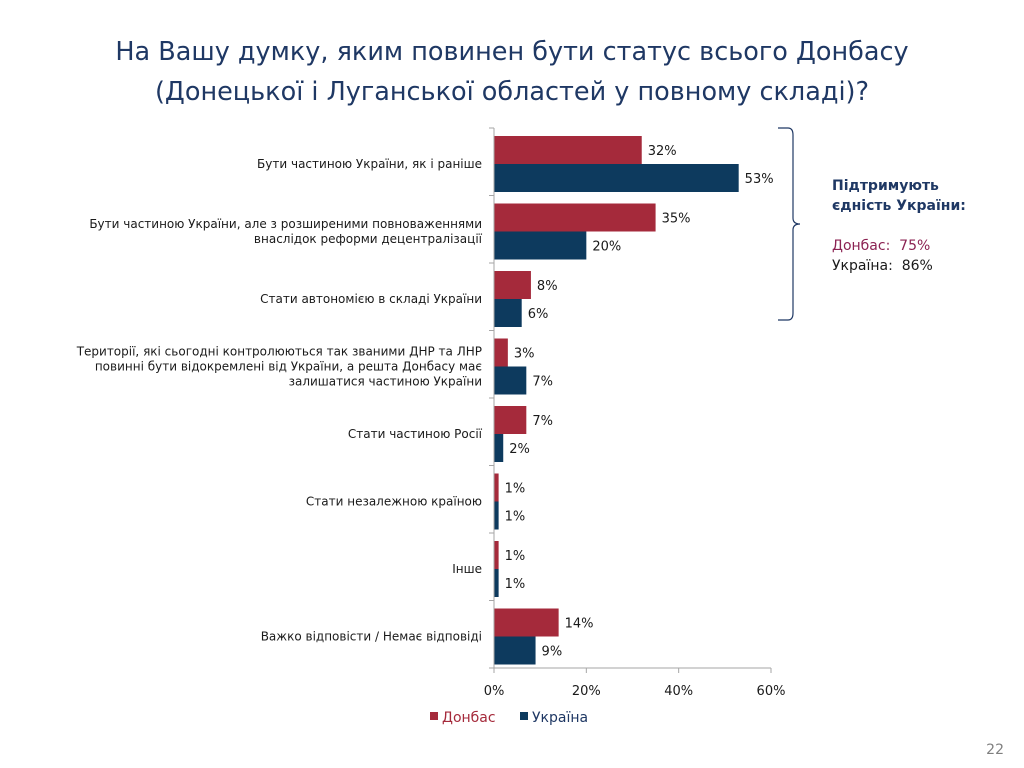 The width and height of the screenshot is (1024, 768). I want to click on category-label: Стати частиною Росії, so click(415, 434).